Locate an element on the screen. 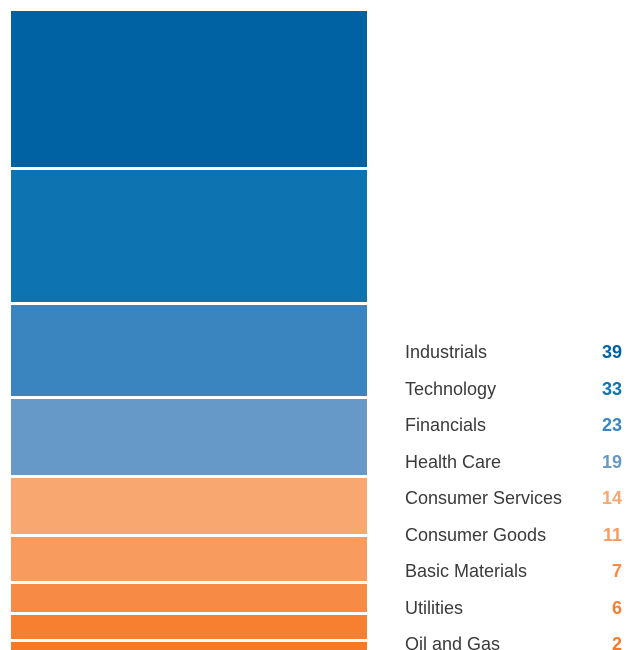 The width and height of the screenshot is (627, 650). legend-entry: Consumer Services 14 is located at coordinates (515, 498).